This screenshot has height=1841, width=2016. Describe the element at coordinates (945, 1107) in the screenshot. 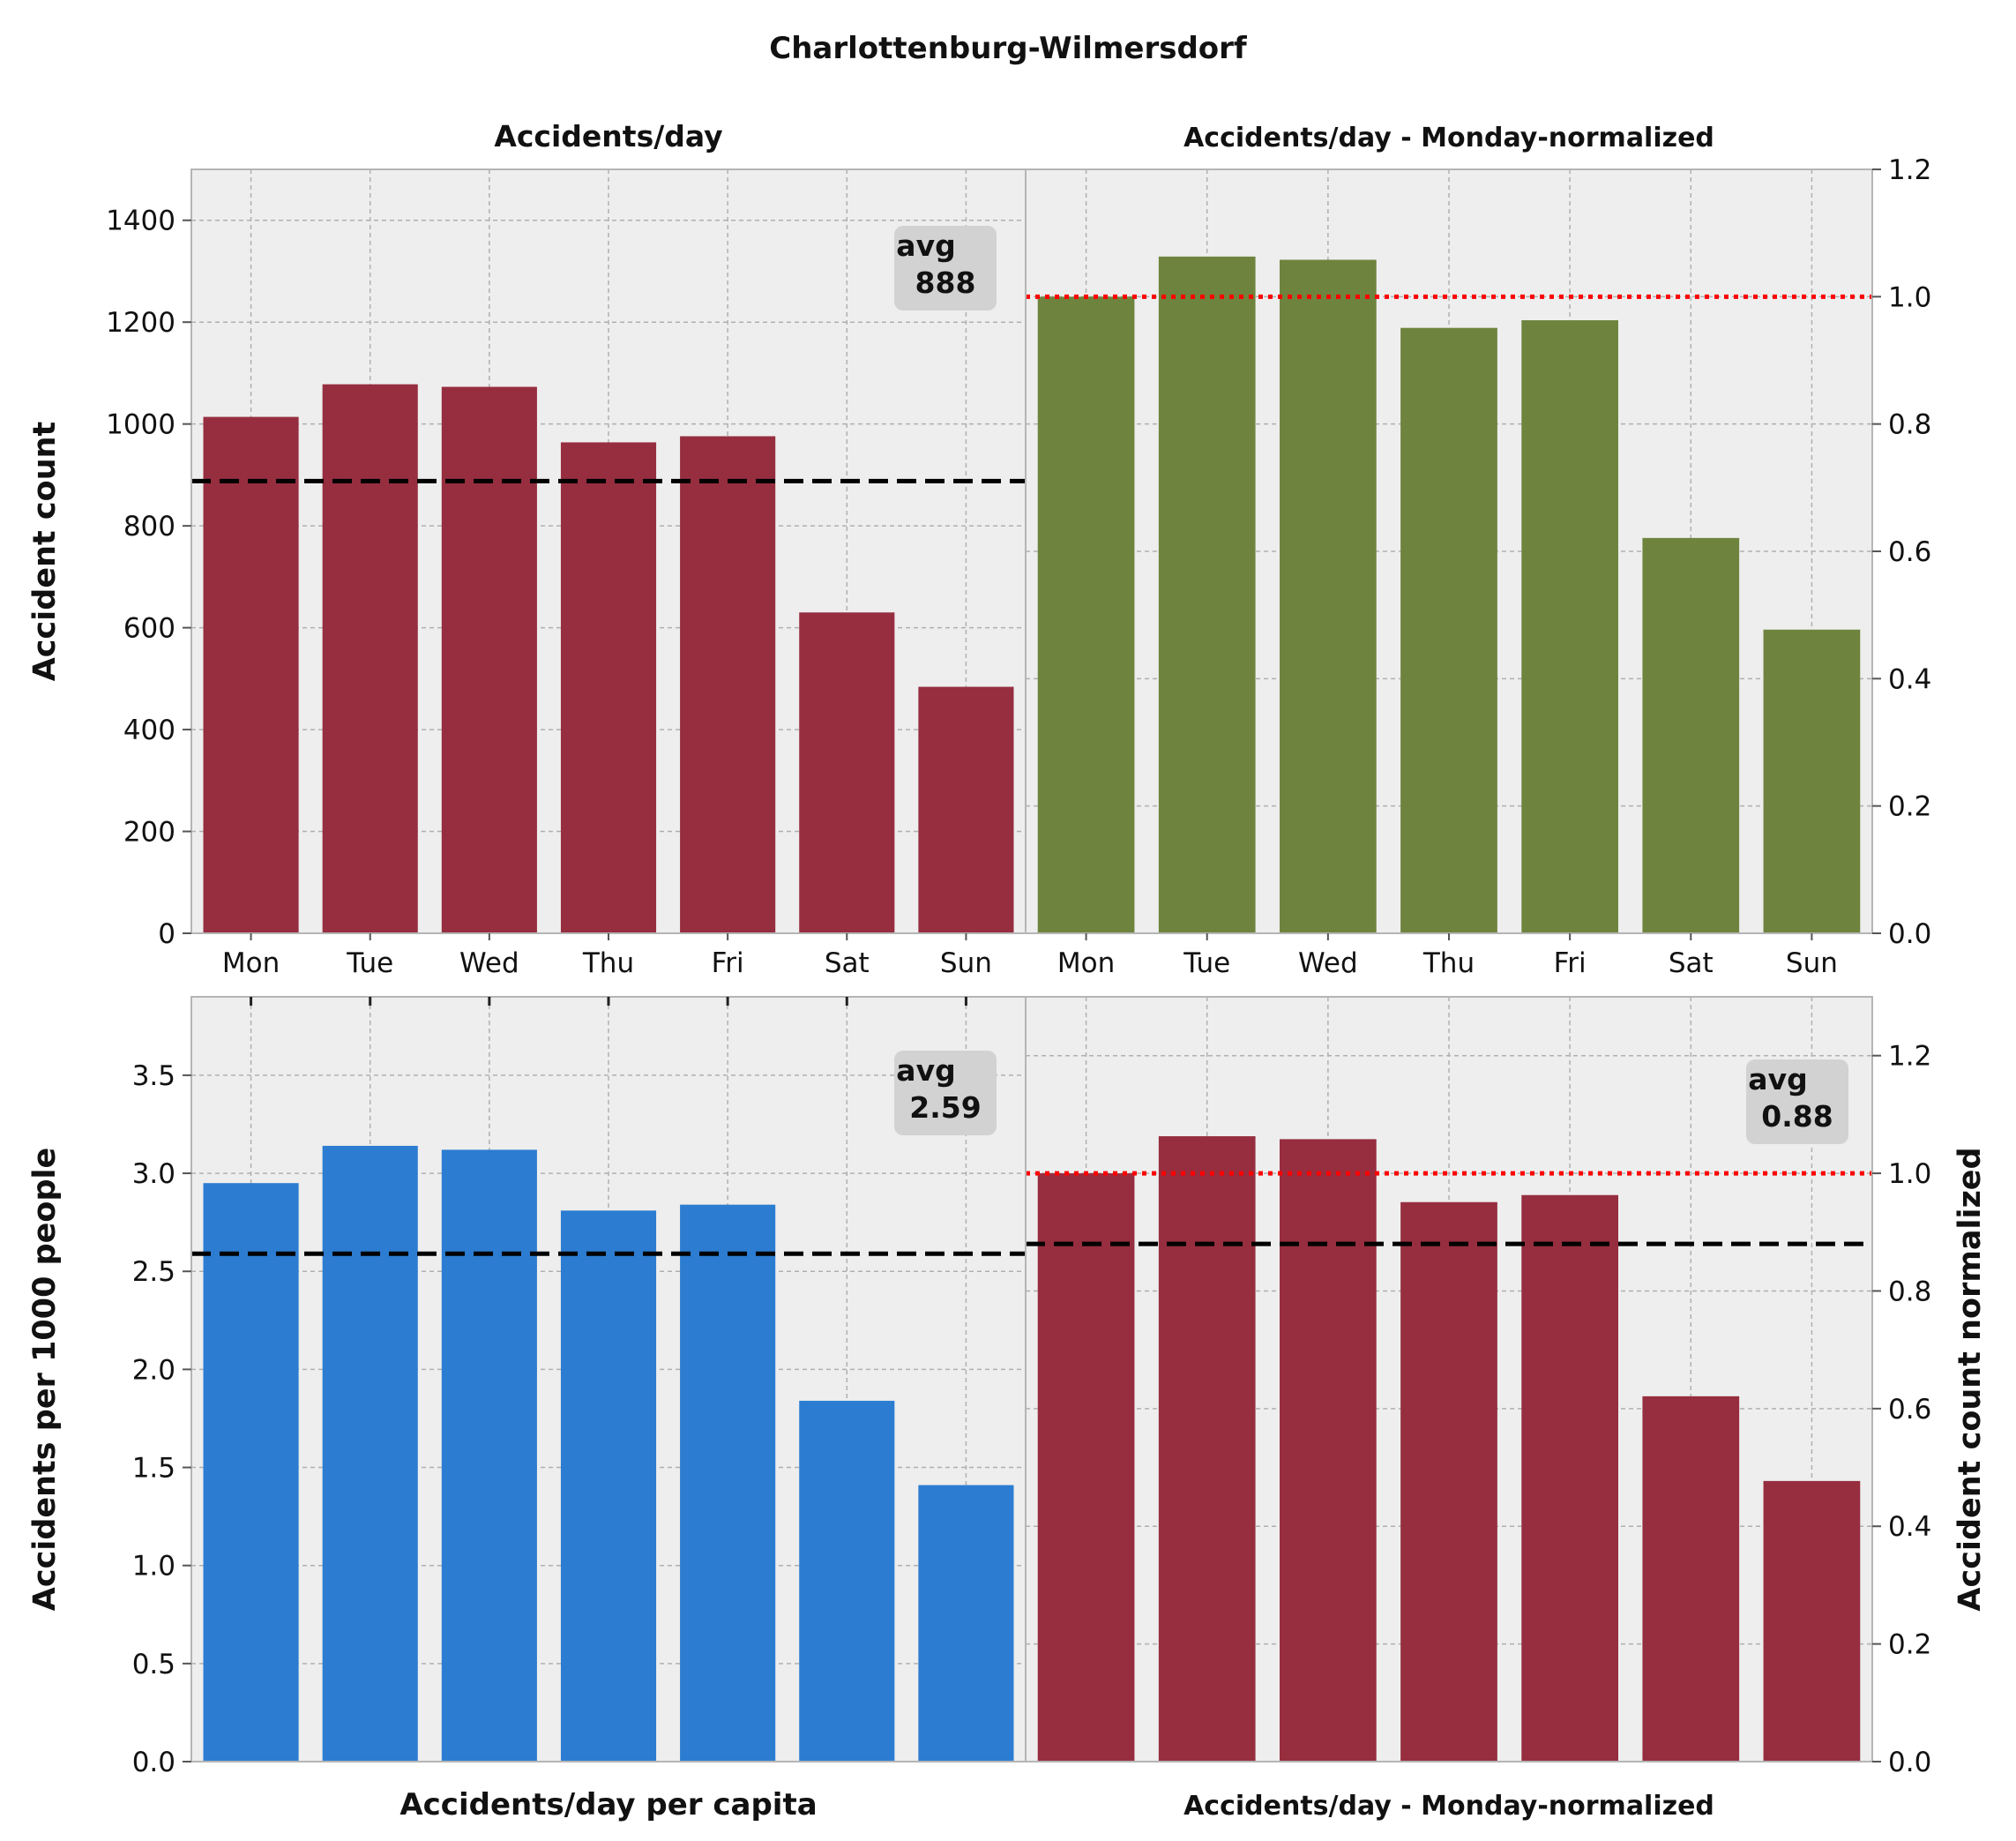

I see `avg-badge-value: 2.59` at that location.